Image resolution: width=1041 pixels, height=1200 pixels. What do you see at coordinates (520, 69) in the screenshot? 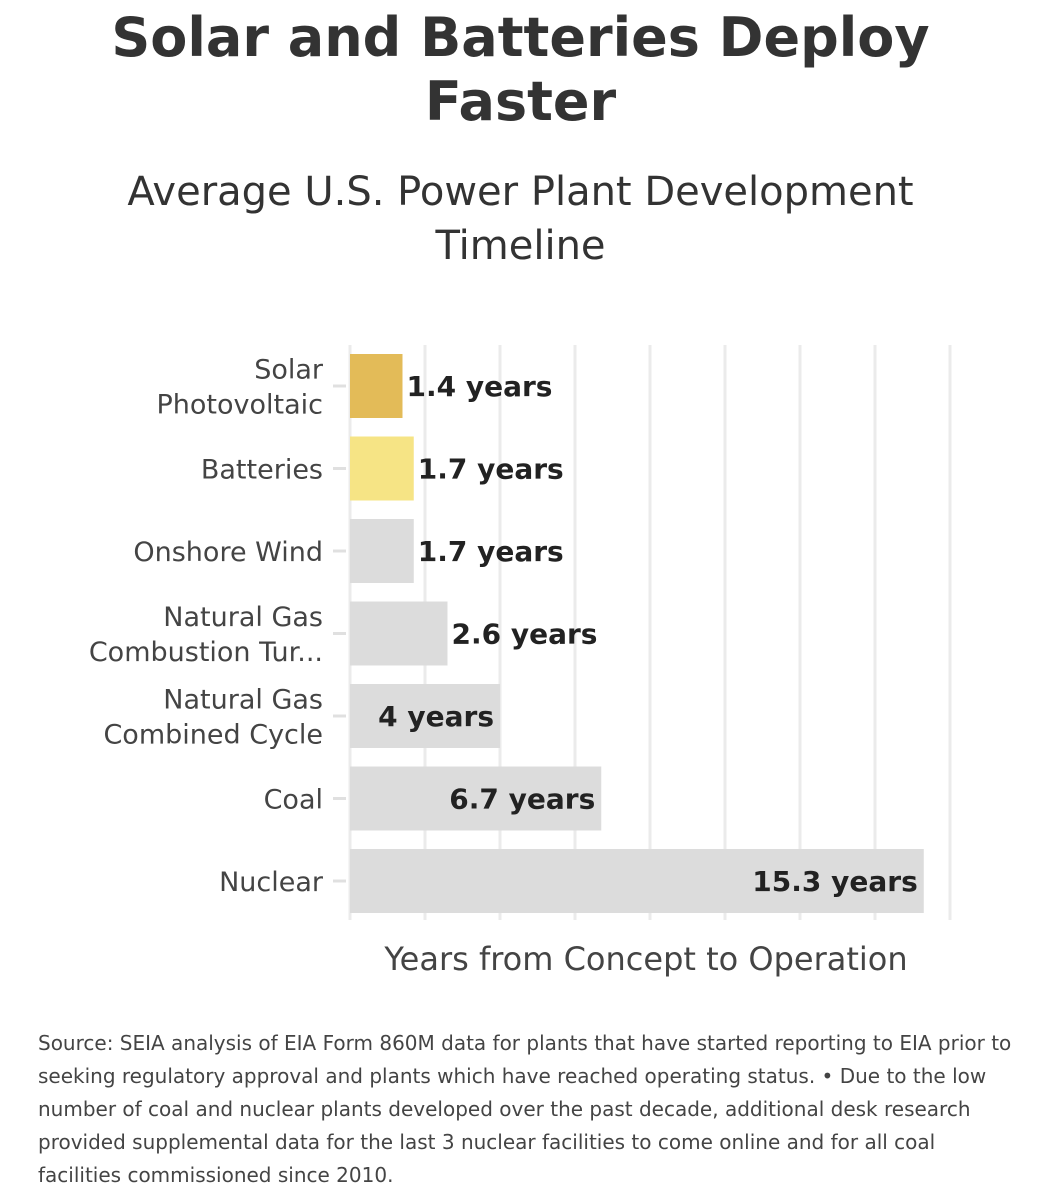
I see `chart-title: Solar and Batteries Deploy Faster` at bounding box center [520, 69].